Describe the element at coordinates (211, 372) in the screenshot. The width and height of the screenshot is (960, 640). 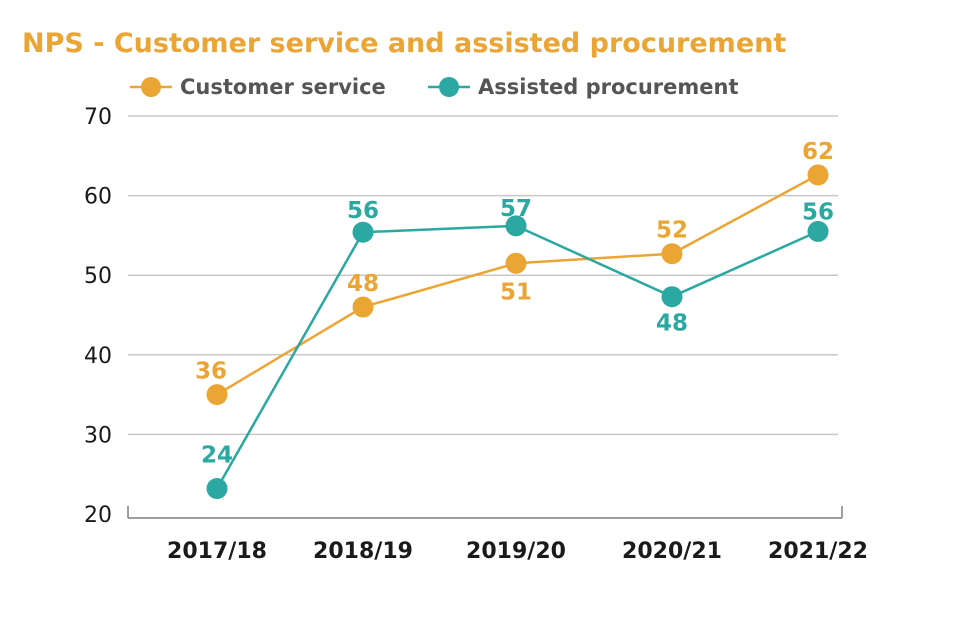
I see `data-label: 36` at that location.